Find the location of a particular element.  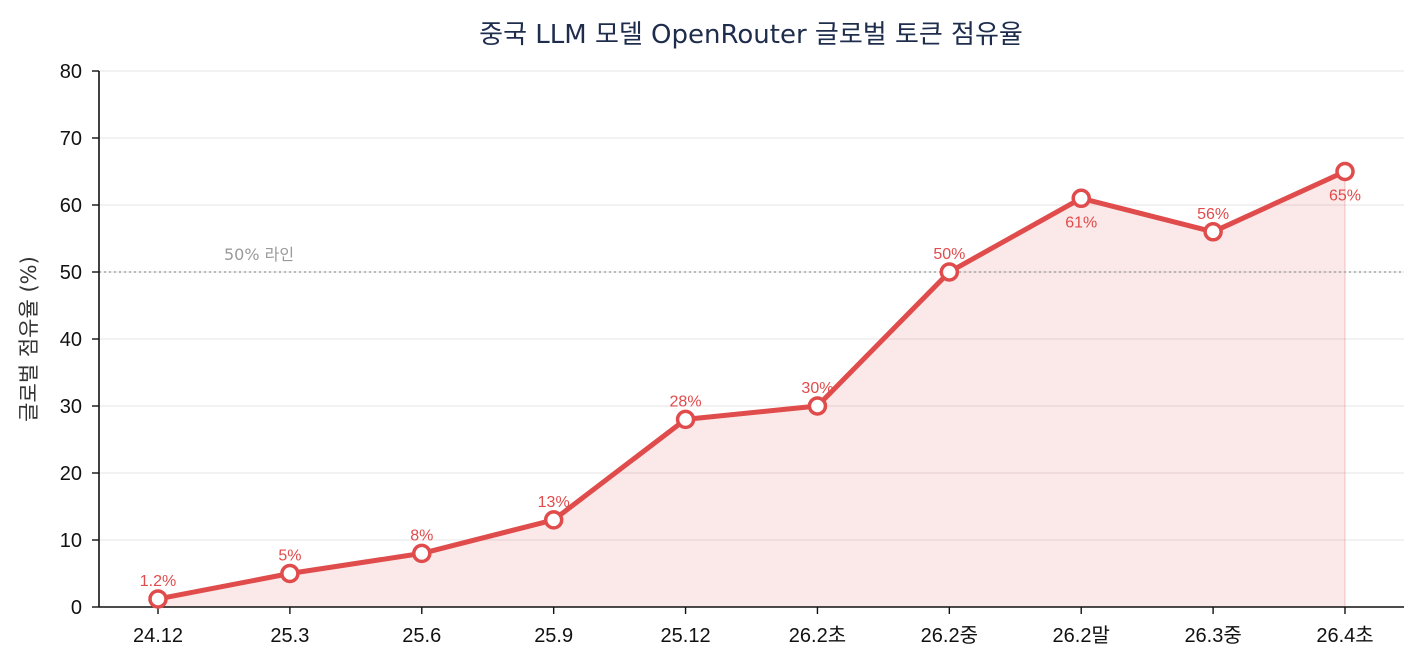

chart-title: 중국 LLM 모델 OpenRouter 글로벌 토큰 점유율 is located at coordinates (751, 35).